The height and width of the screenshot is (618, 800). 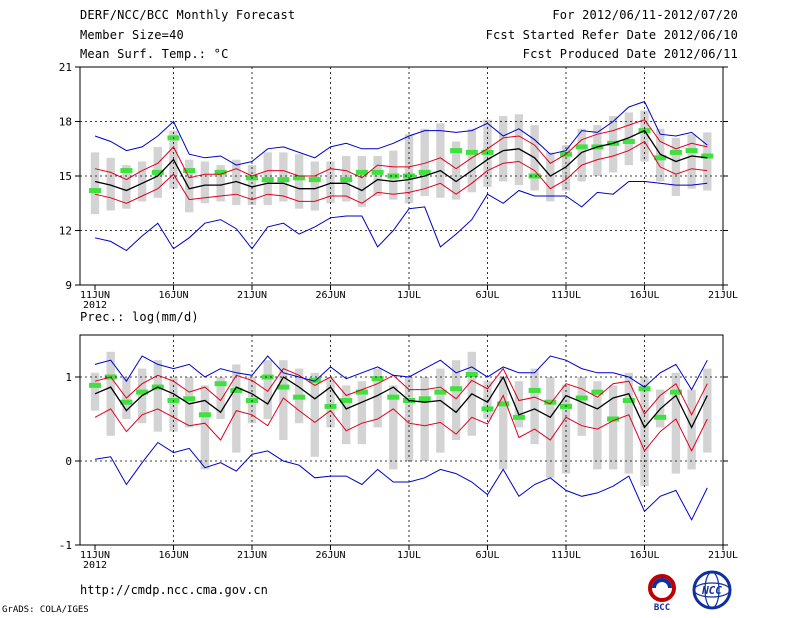 I want to click on temp-ytick-label: 18, so click(x=65, y=122).